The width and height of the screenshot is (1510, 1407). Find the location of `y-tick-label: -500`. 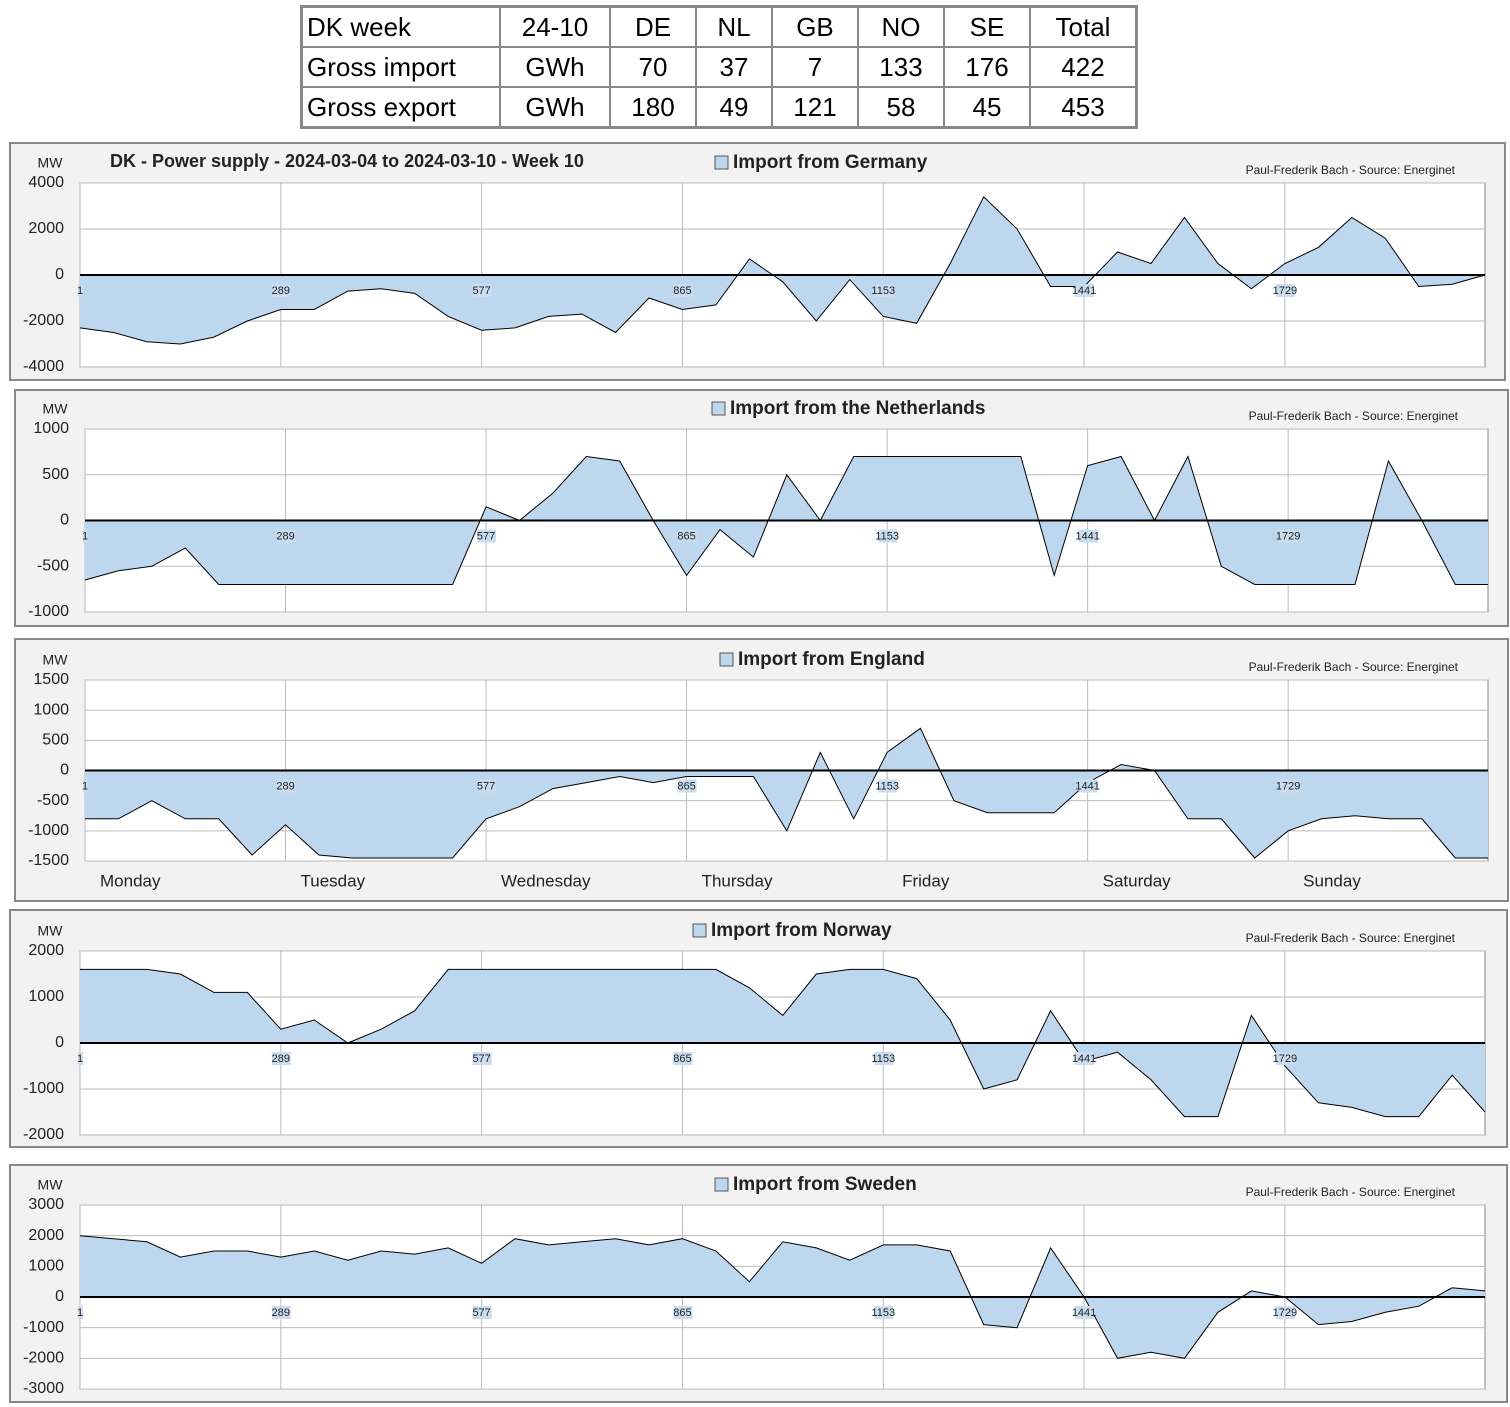

y-tick-label: -500 is located at coordinates (53, 800).